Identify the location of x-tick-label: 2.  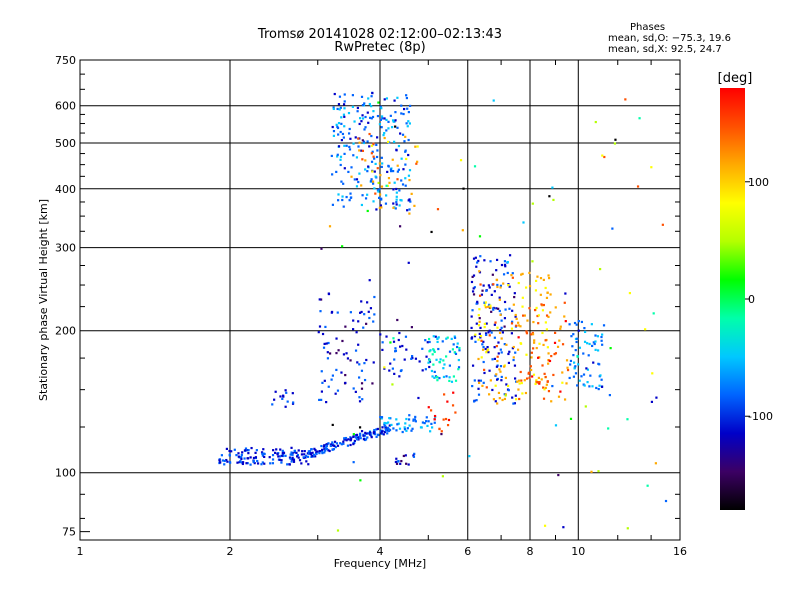
(230, 551).